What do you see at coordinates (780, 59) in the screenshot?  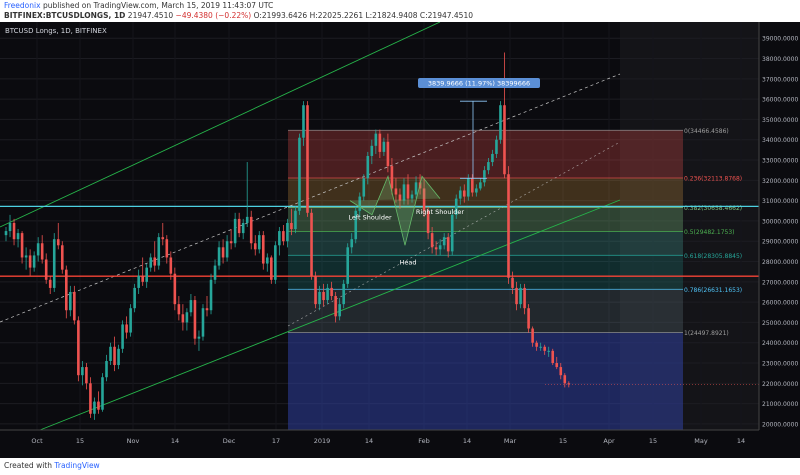 I see `y-tick-label: 38000.0000` at bounding box center [780, 59].